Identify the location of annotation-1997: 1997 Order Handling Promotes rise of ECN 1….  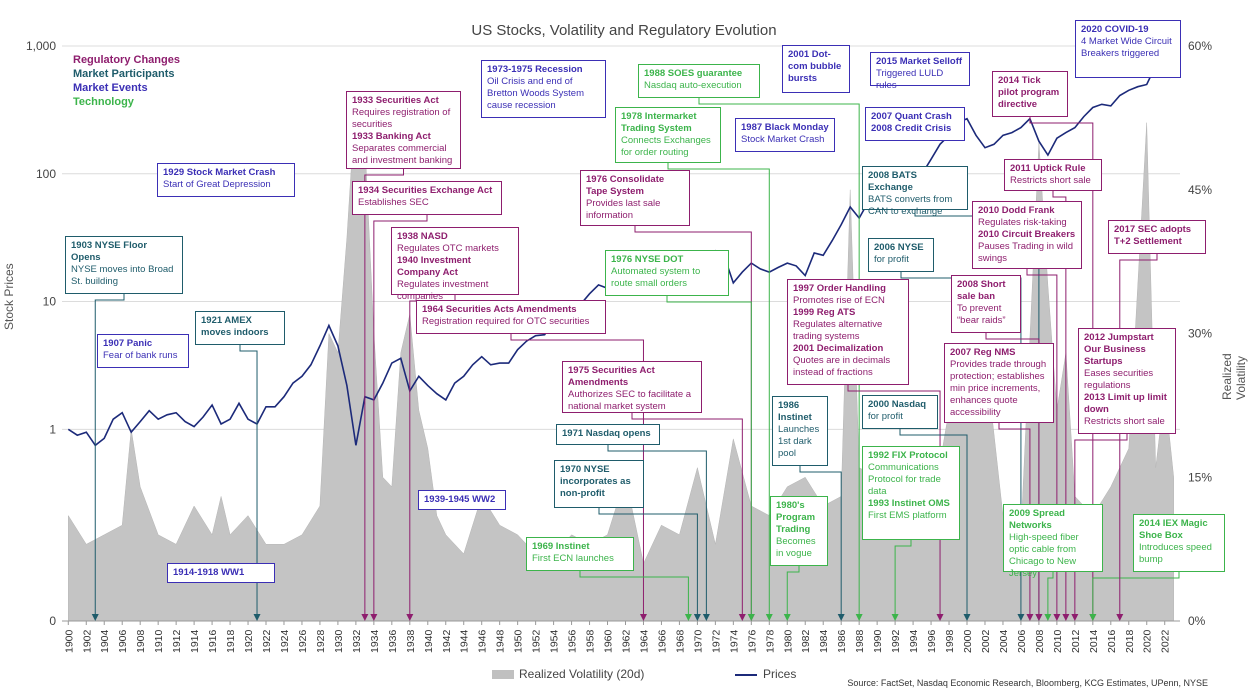
(848, 332).